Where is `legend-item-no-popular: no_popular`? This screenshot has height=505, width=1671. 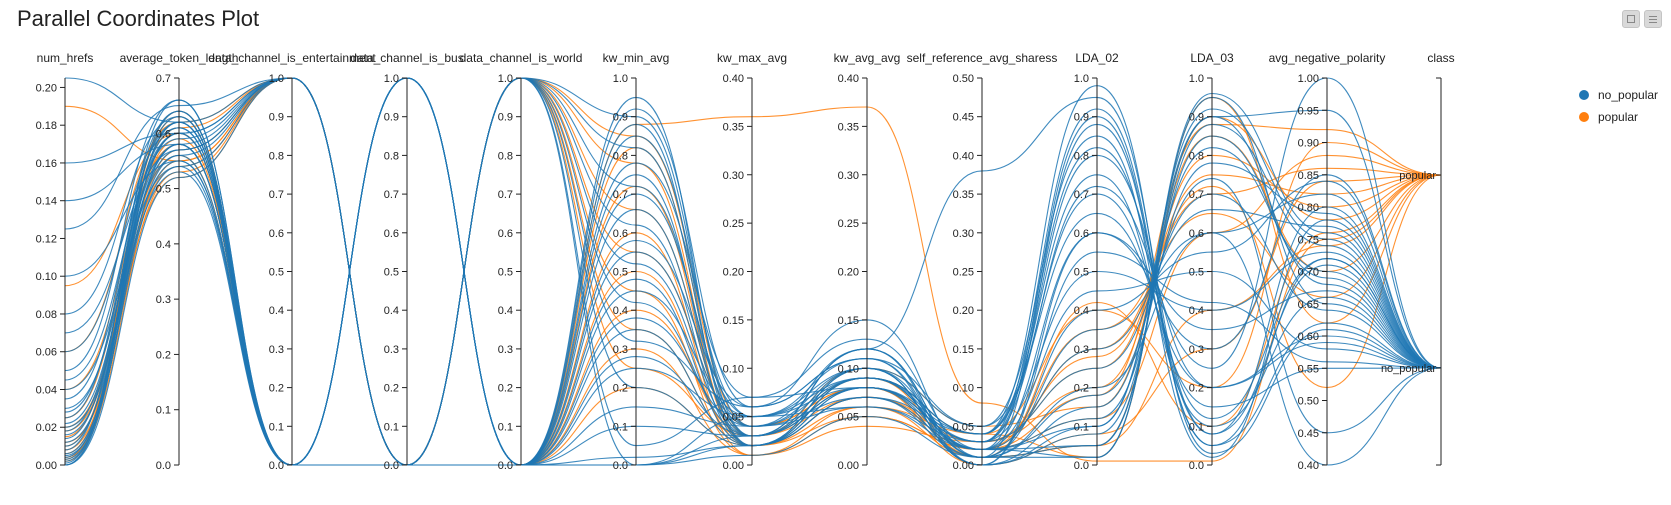
legend-item-no-popular: no_popular is located at coordinates (1618, 95).